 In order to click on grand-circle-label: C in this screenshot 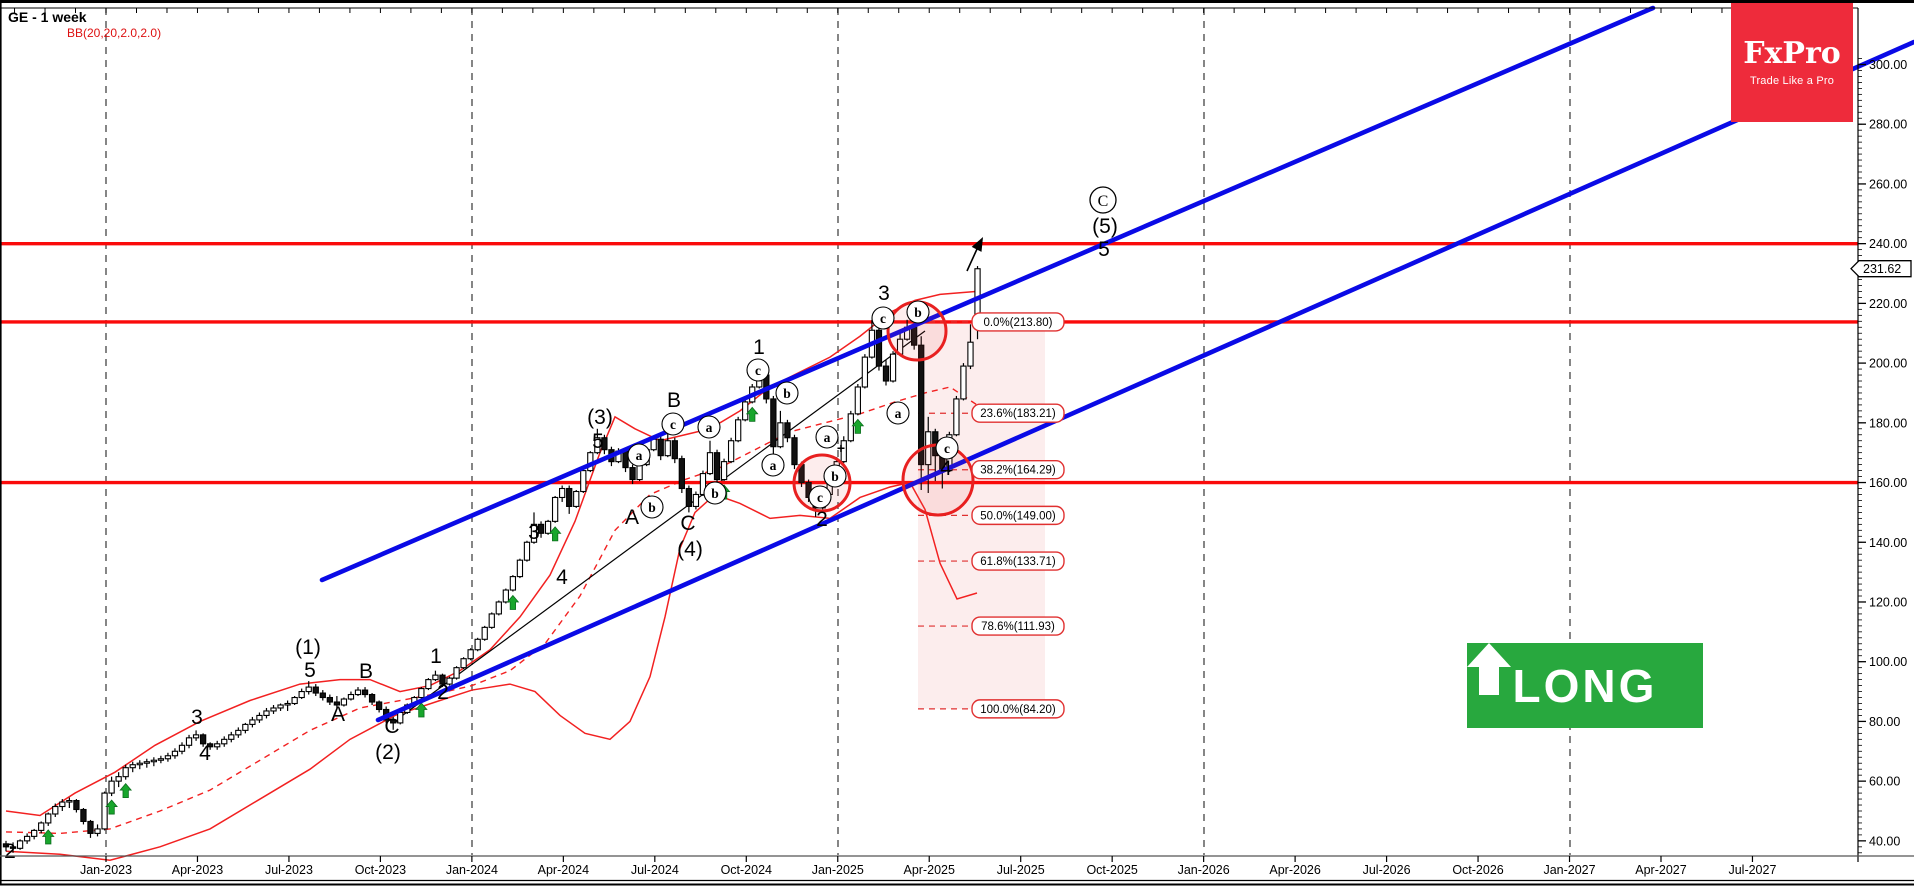, I will do `click(1103, 201)`.